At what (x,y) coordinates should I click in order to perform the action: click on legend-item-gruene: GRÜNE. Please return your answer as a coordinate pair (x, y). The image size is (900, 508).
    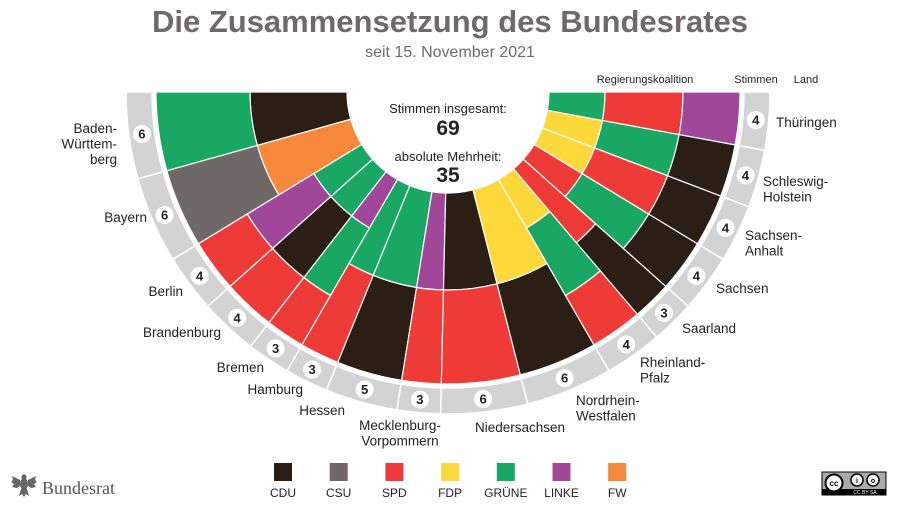
    Looking at the image, I should click on (505, 481).